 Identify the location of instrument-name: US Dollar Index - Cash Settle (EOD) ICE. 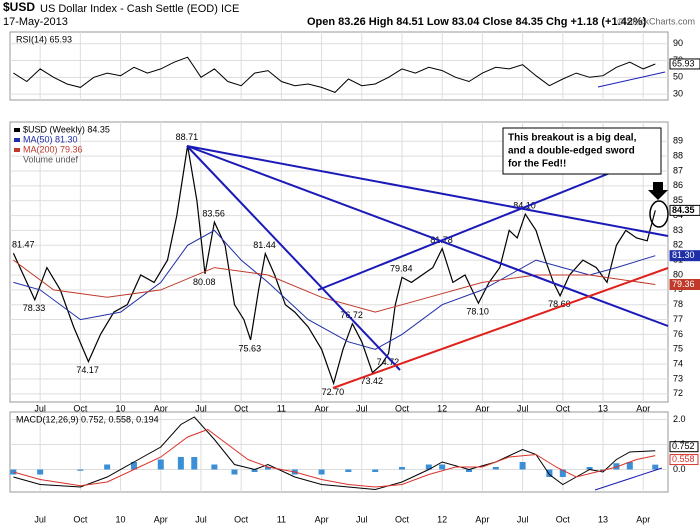
(139, 9).